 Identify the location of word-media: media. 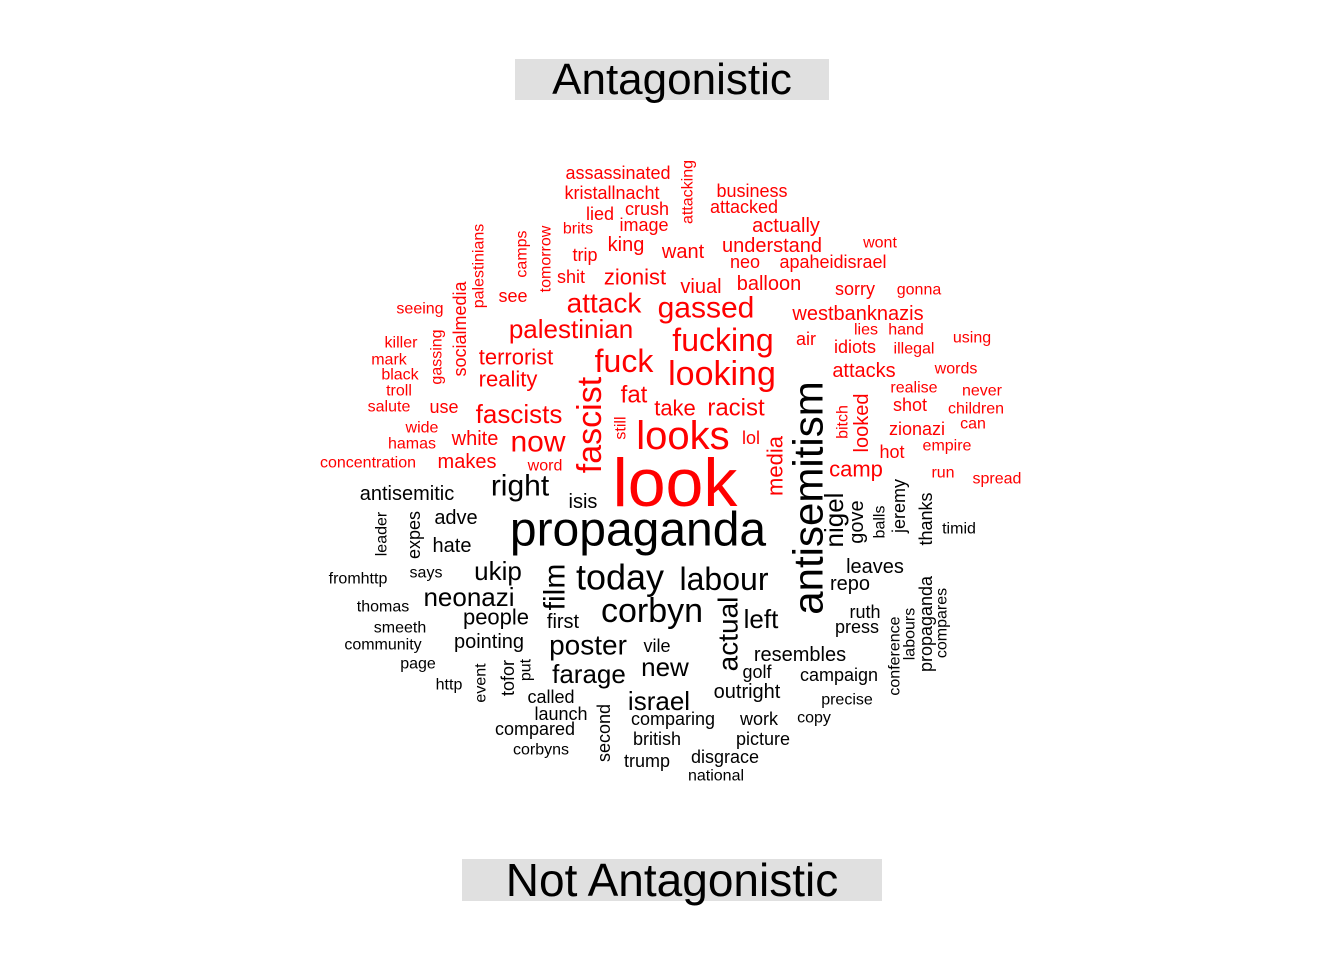
(775, 465).